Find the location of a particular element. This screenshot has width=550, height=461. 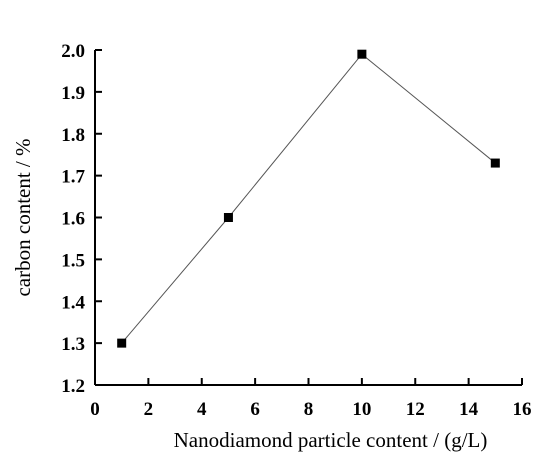

x-tick-label: 10 is located at coordinates (361, 409).